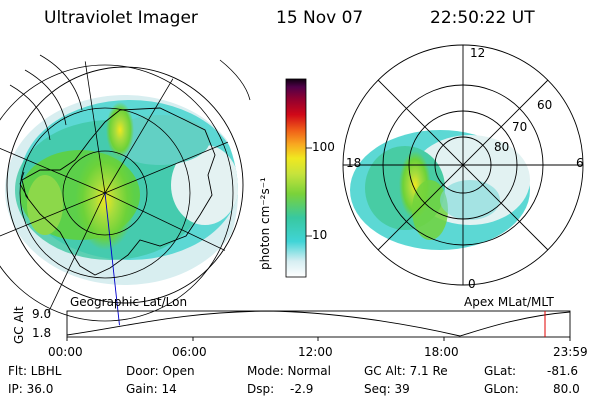  I want to click on colorbar-tick-10: 10, so click(320, 235).